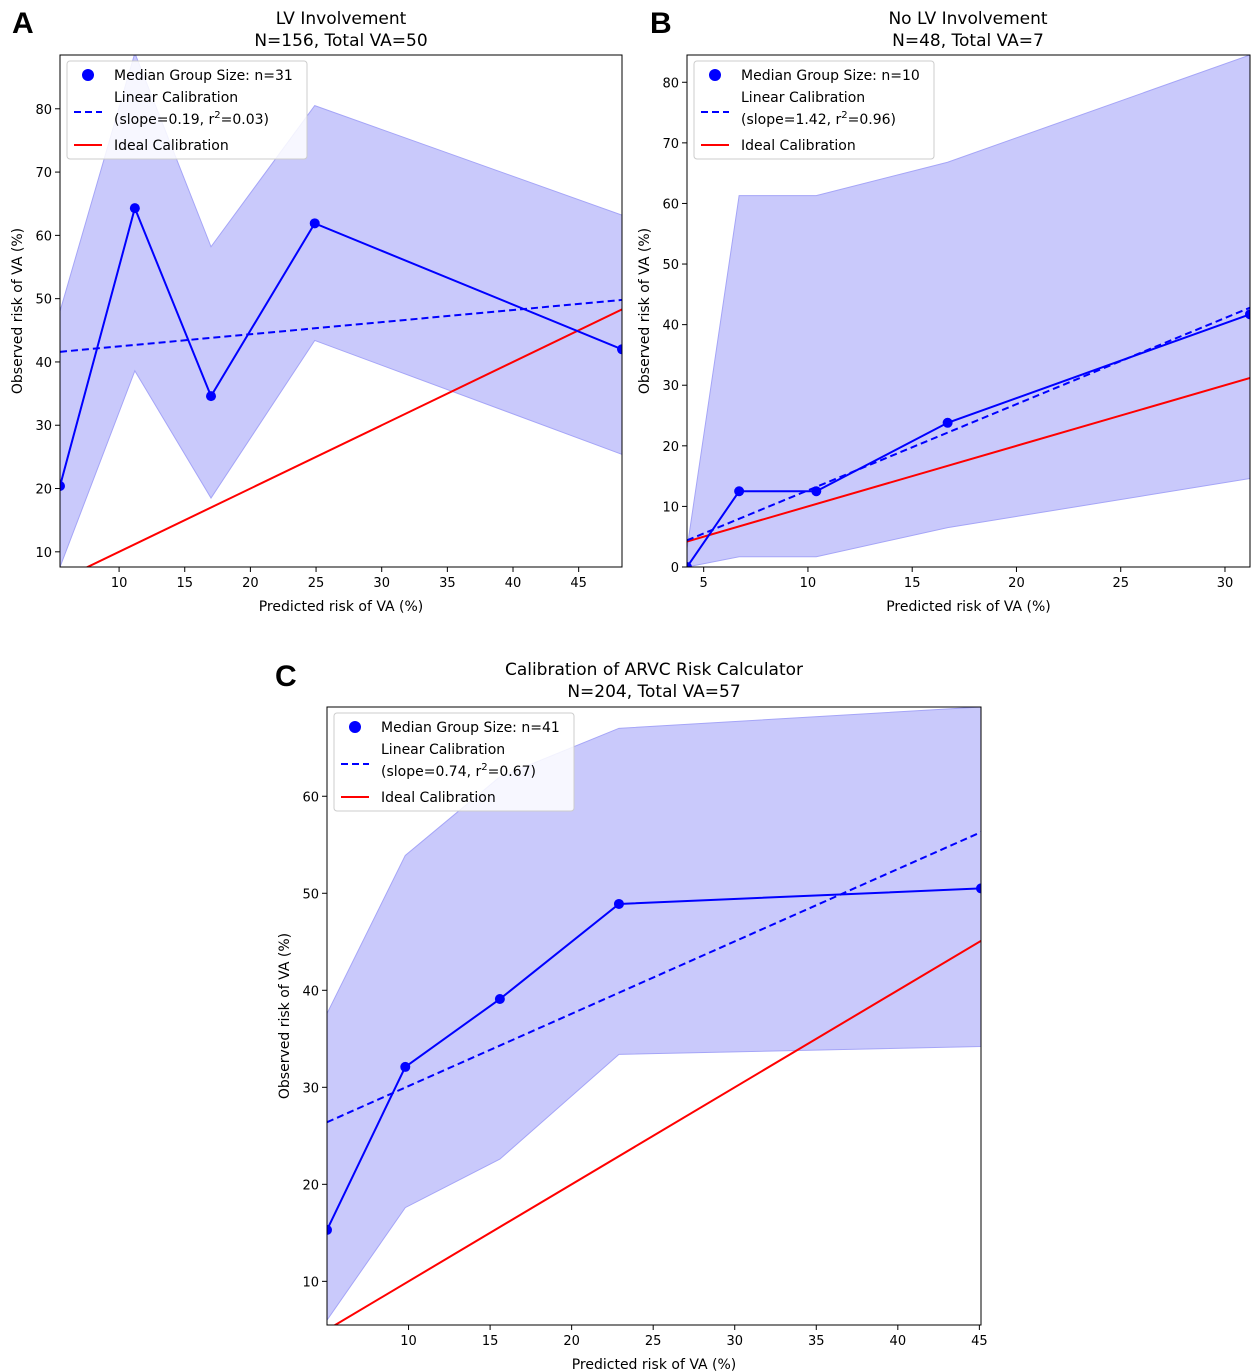 Image resolution: width=1254 pixels, height=1371 pixels. I want to click on y-axis-label: Observed risk of VA (%), so click(645, 311).